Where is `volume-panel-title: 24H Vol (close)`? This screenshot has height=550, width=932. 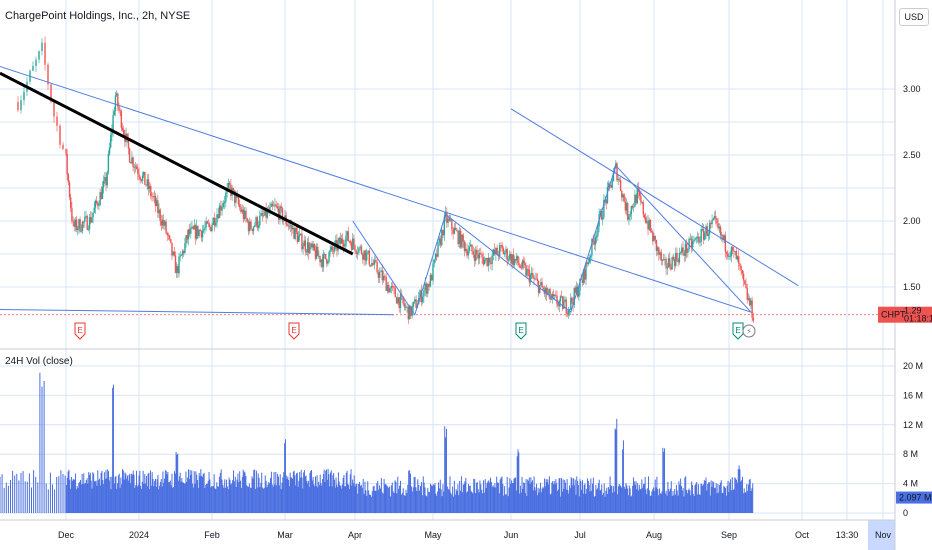 volume-panel-title: 24H Vol (close) is located at coordinates (39, 361).